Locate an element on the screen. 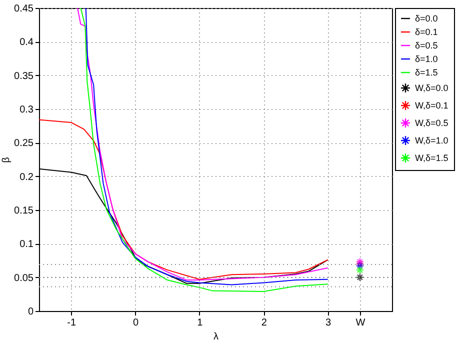 This screenshot has height=341, width=466. y-tick-label: 0.35 is located at coordinates (24, 76).